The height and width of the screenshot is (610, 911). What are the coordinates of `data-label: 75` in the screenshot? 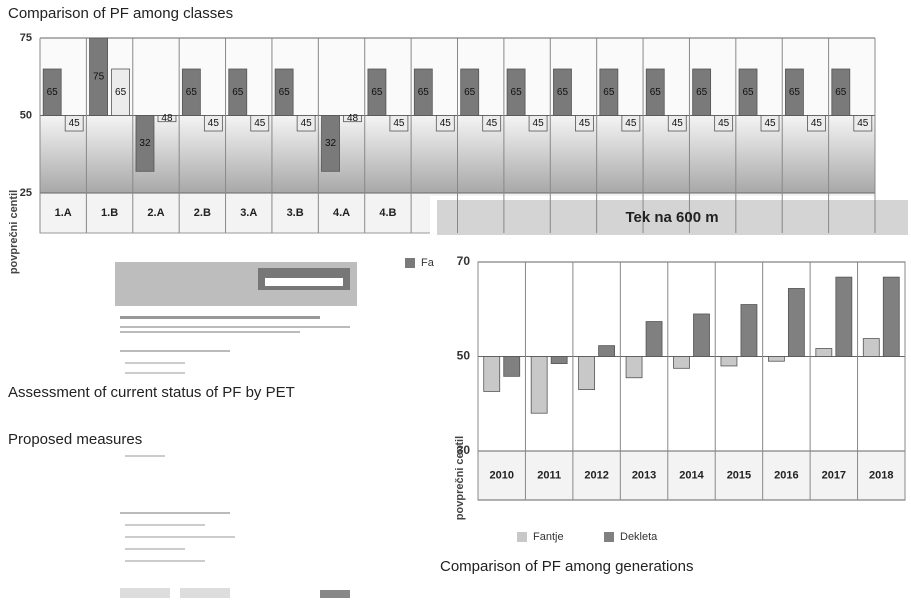 It's located at (99, 76).